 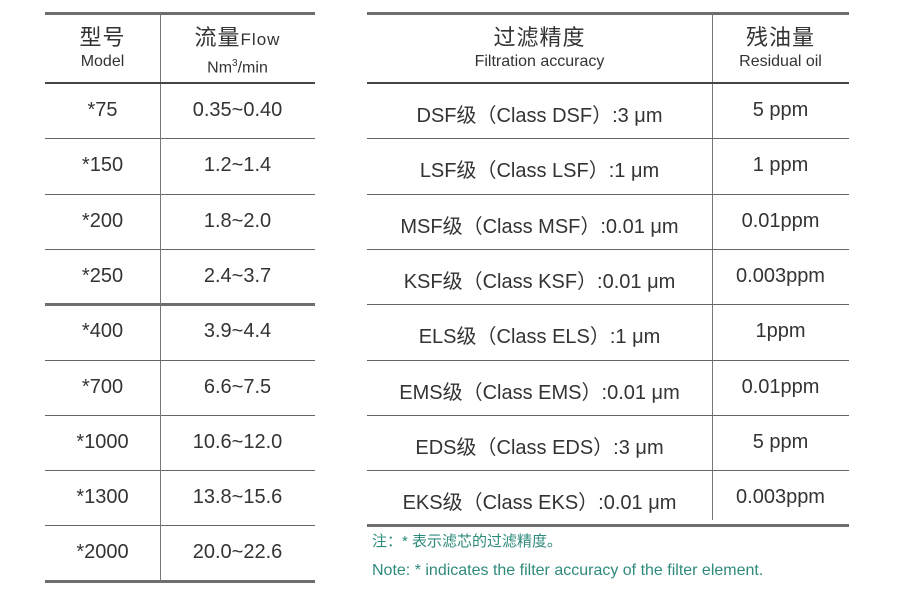 I want to click on header-residual: 残油量 Residual oil, so click(x=780, y=48).